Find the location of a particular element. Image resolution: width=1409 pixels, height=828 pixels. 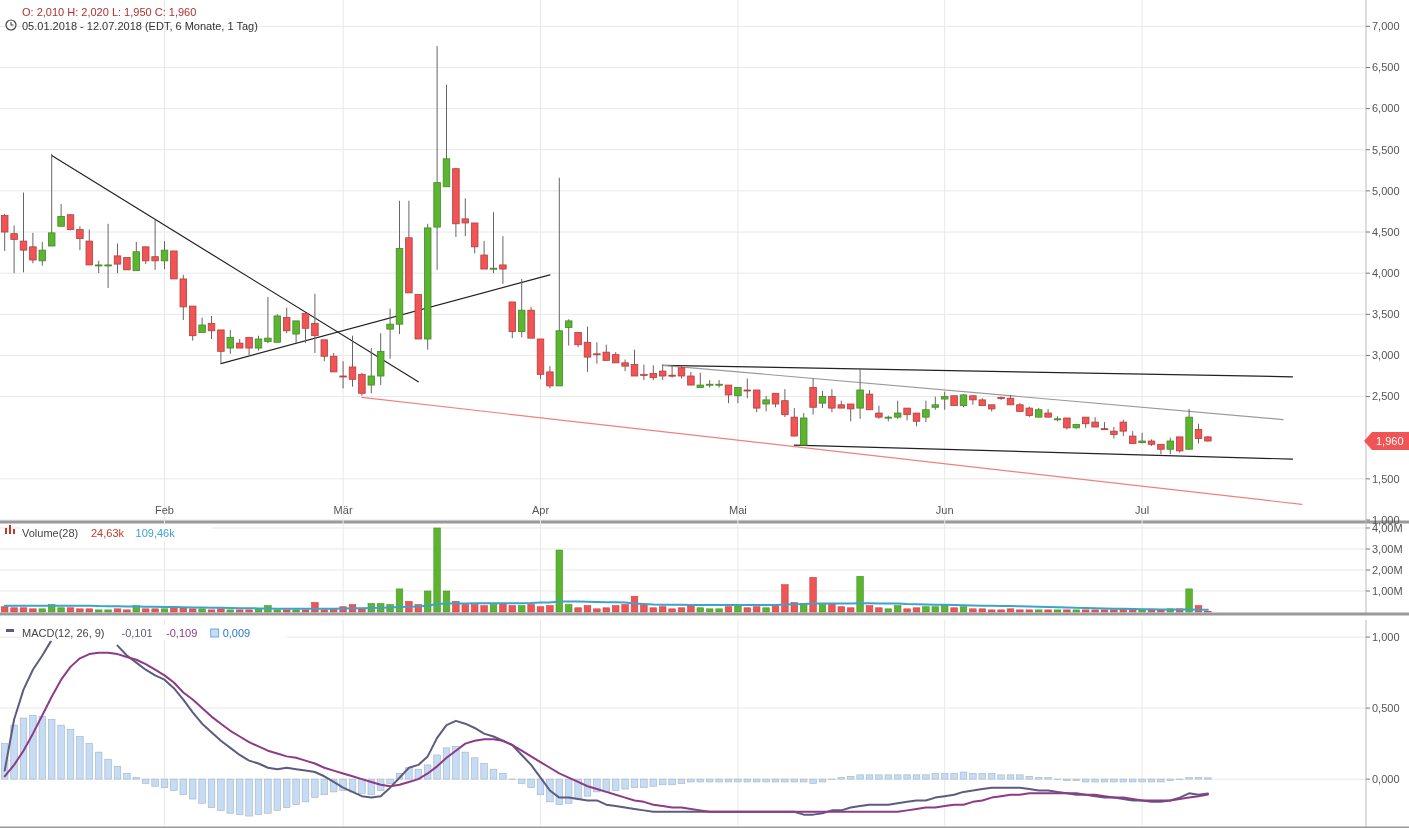

y-tick-label: 0,500 is located at coordinates (1386, 707).